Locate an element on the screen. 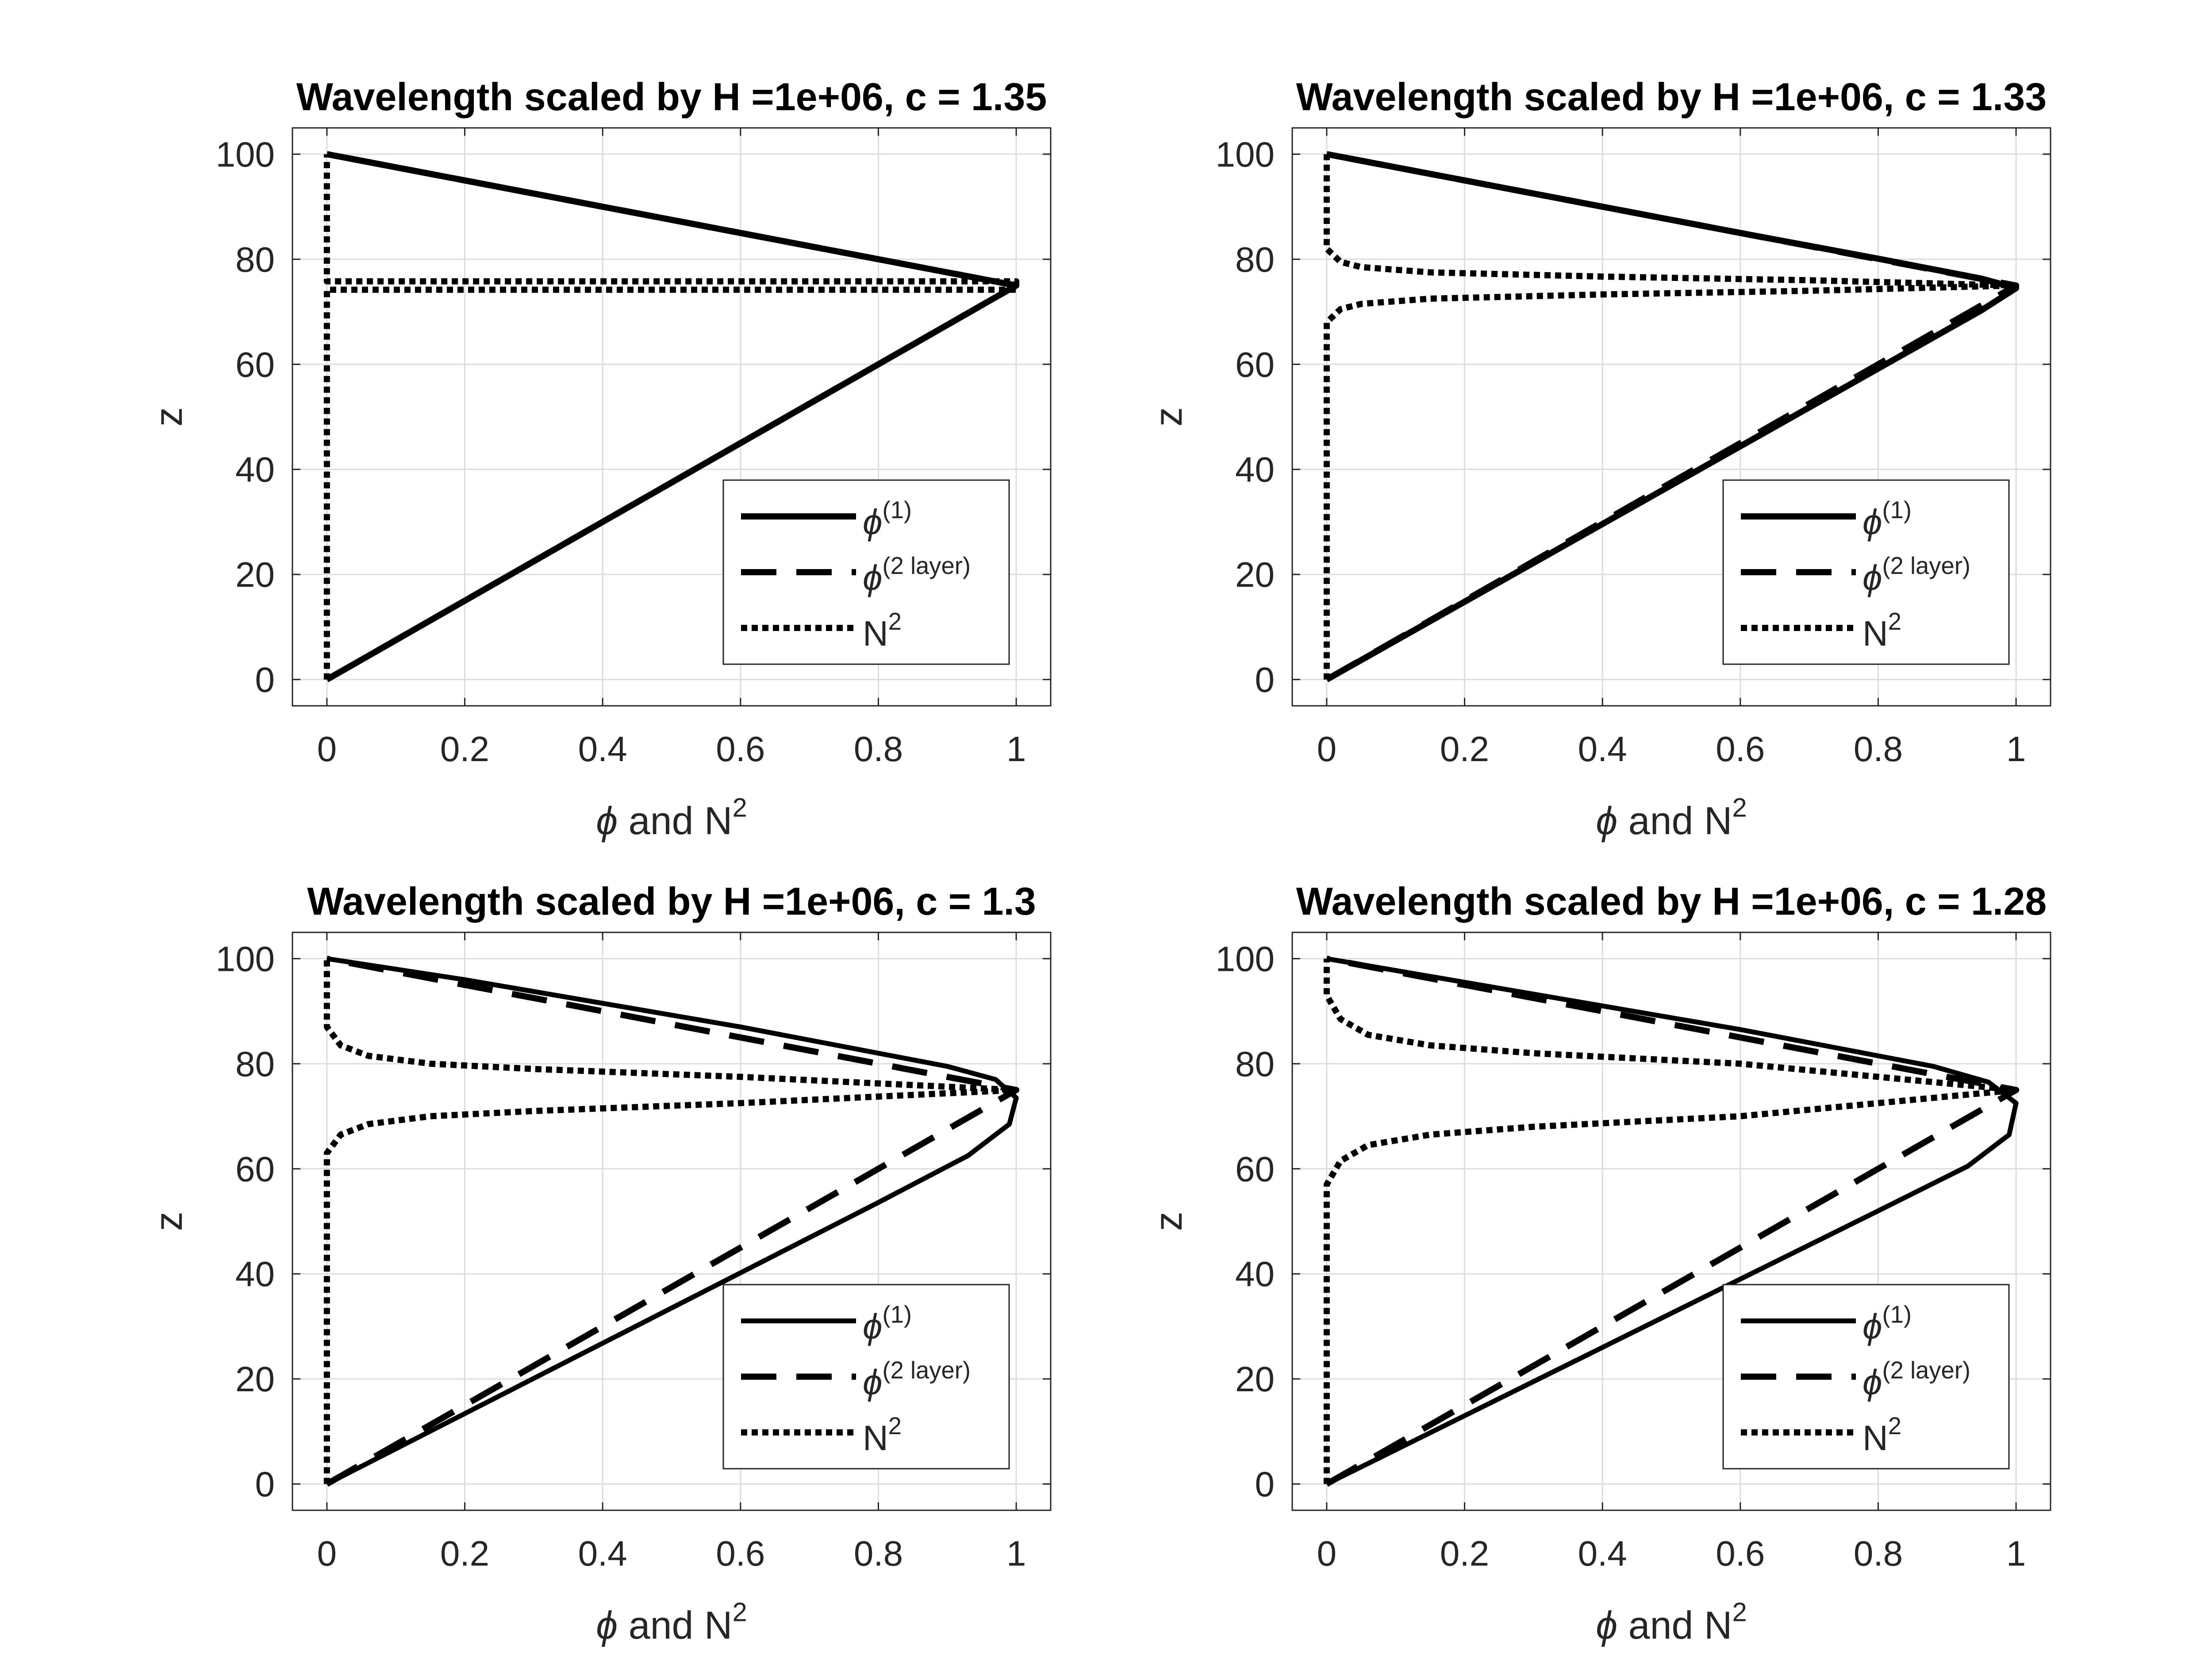 The height and width of the screenshot is (1678, 2212). chart-title: Wavelength scaled by H =1e+06, c = 1.35 is located at coordinates (671, 97).